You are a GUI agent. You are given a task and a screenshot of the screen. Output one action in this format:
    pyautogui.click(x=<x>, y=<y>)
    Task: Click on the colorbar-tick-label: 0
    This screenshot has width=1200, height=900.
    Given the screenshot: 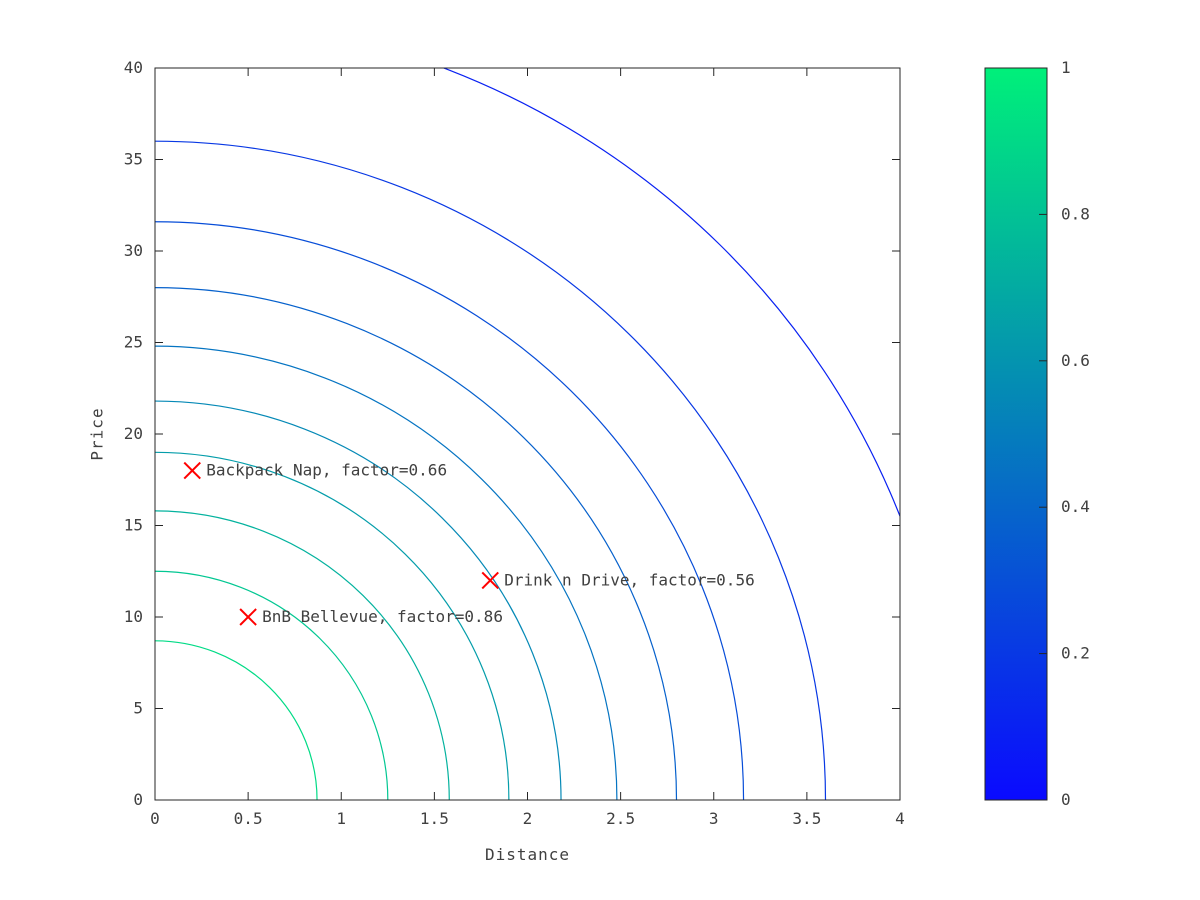 What is the action you would take?
    pyautogui.click(x=1066, y=799)
    